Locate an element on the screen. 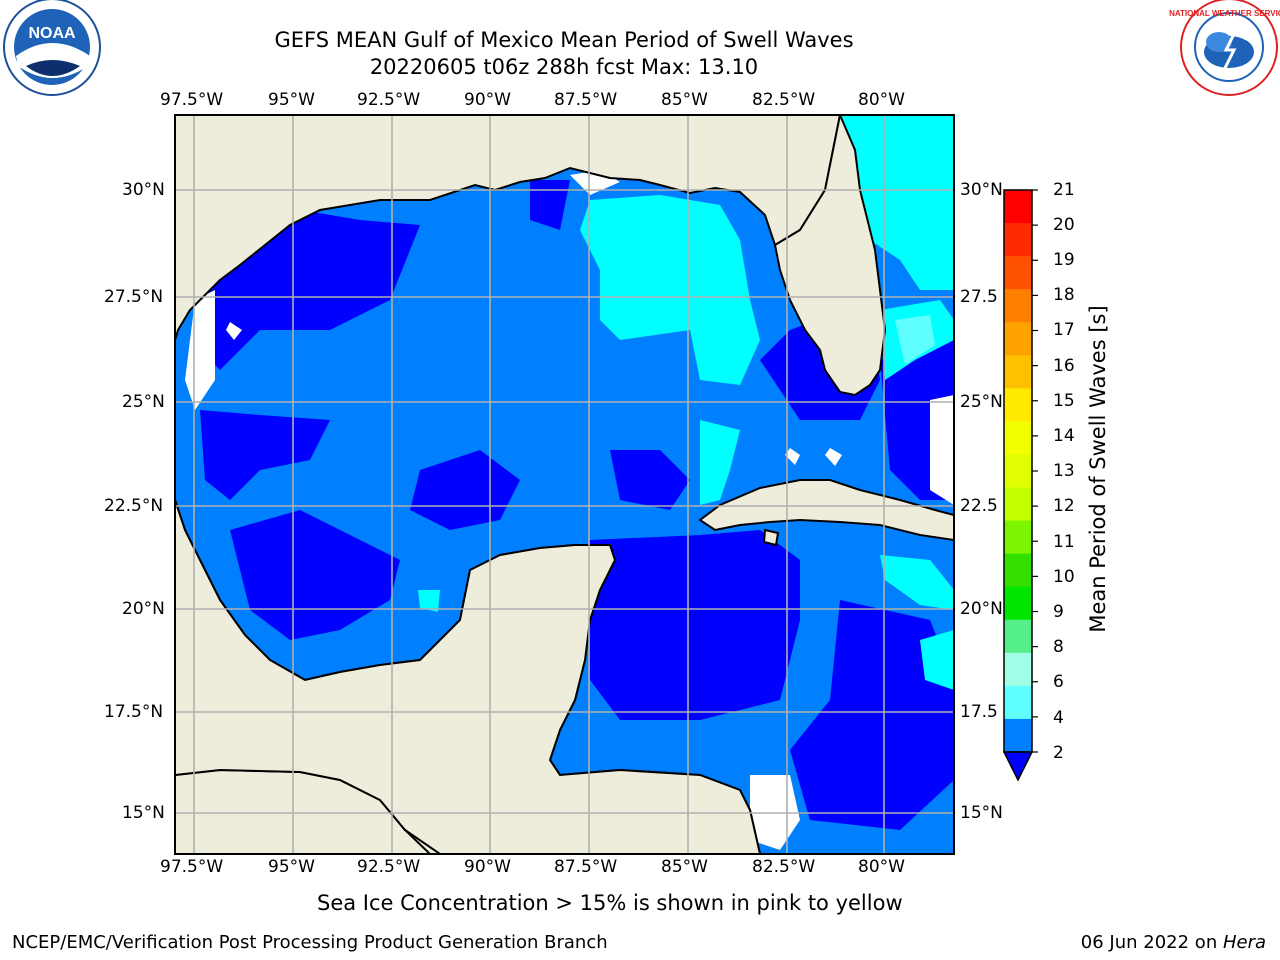 This screenshot has width=1280, height=960. lat-label-left: 27.5°N is located at coordinates (134, 297).